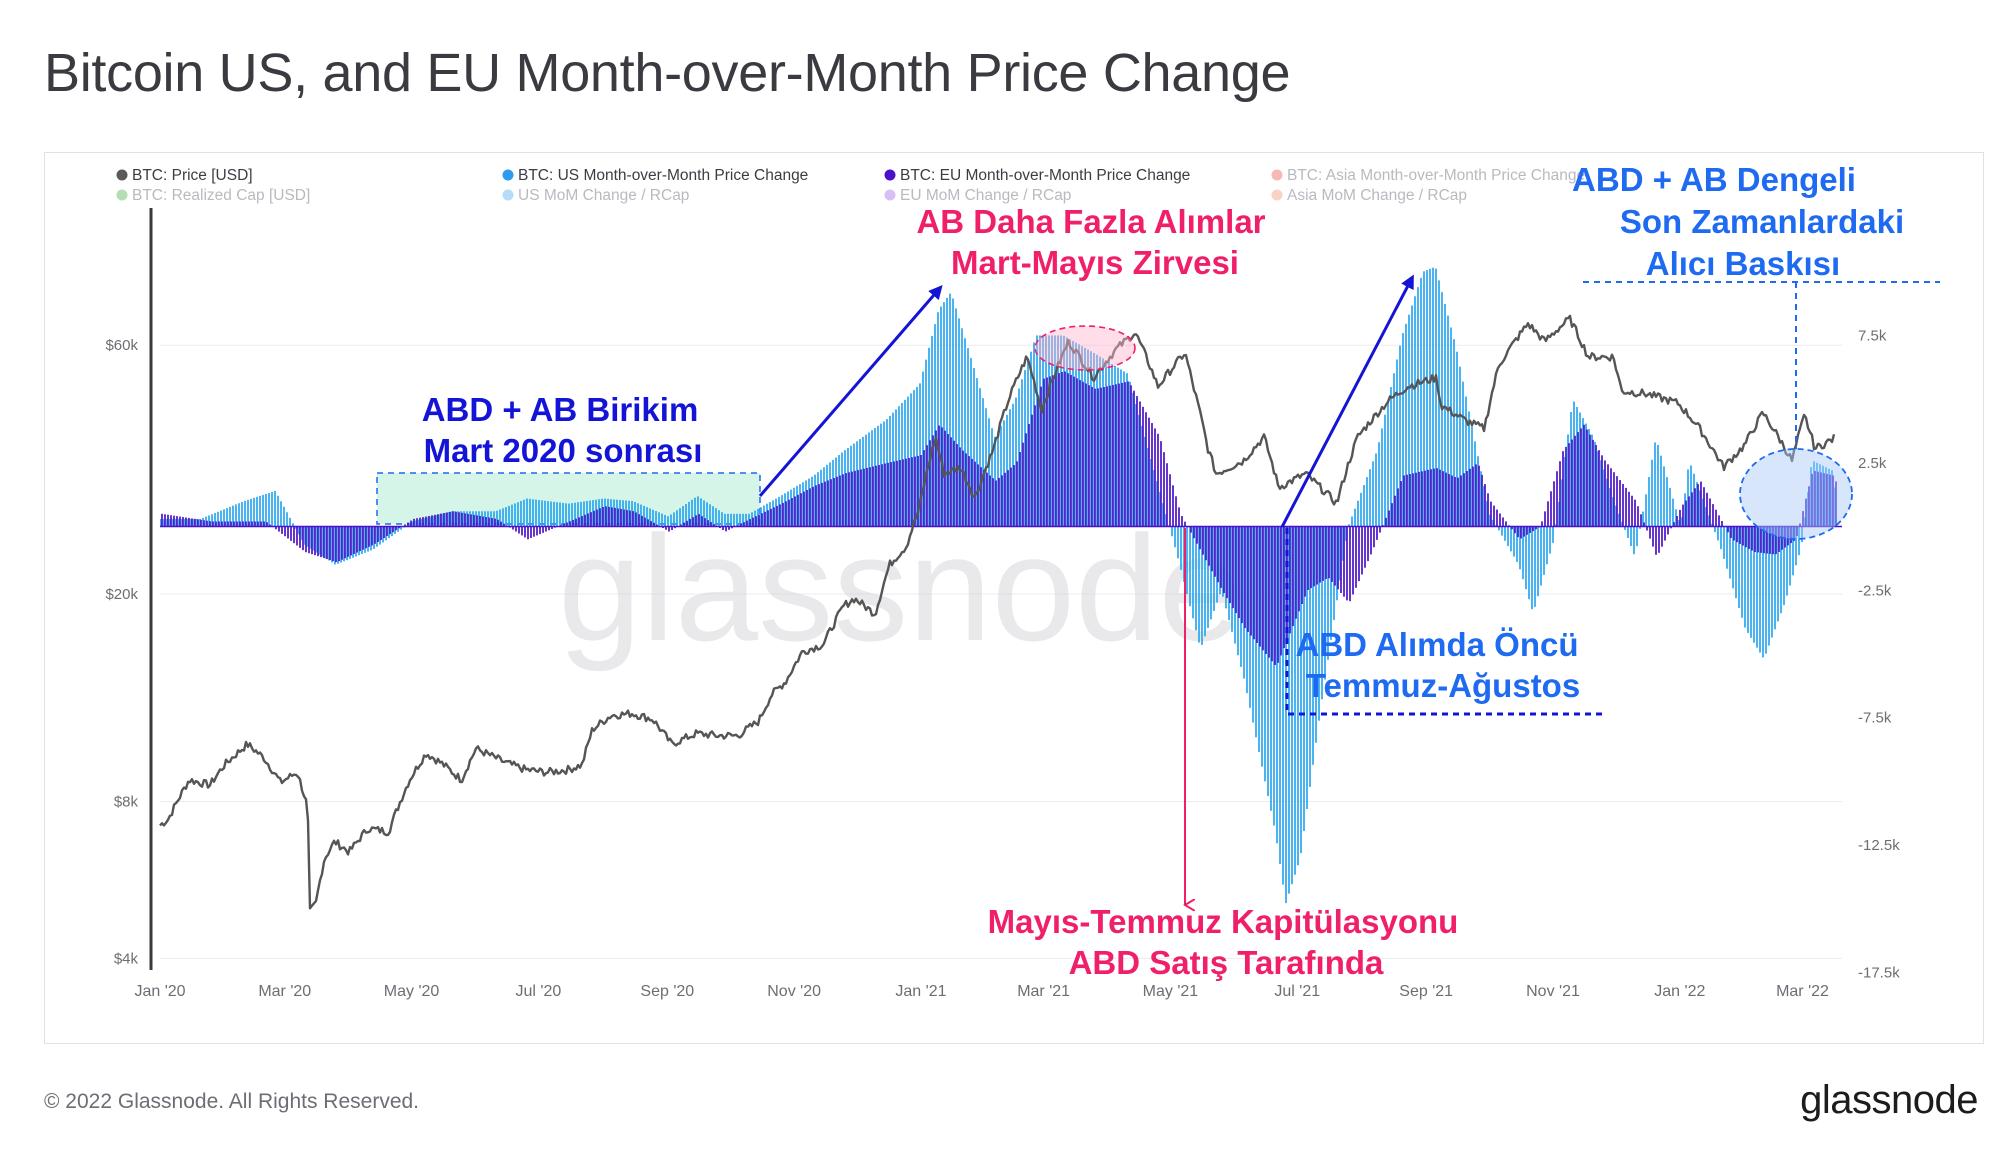  What do you see at coordinates (1679, 991) in the screenshot?
I see `x-tick-label: Jan '22` at bounding box center [1679, 991].